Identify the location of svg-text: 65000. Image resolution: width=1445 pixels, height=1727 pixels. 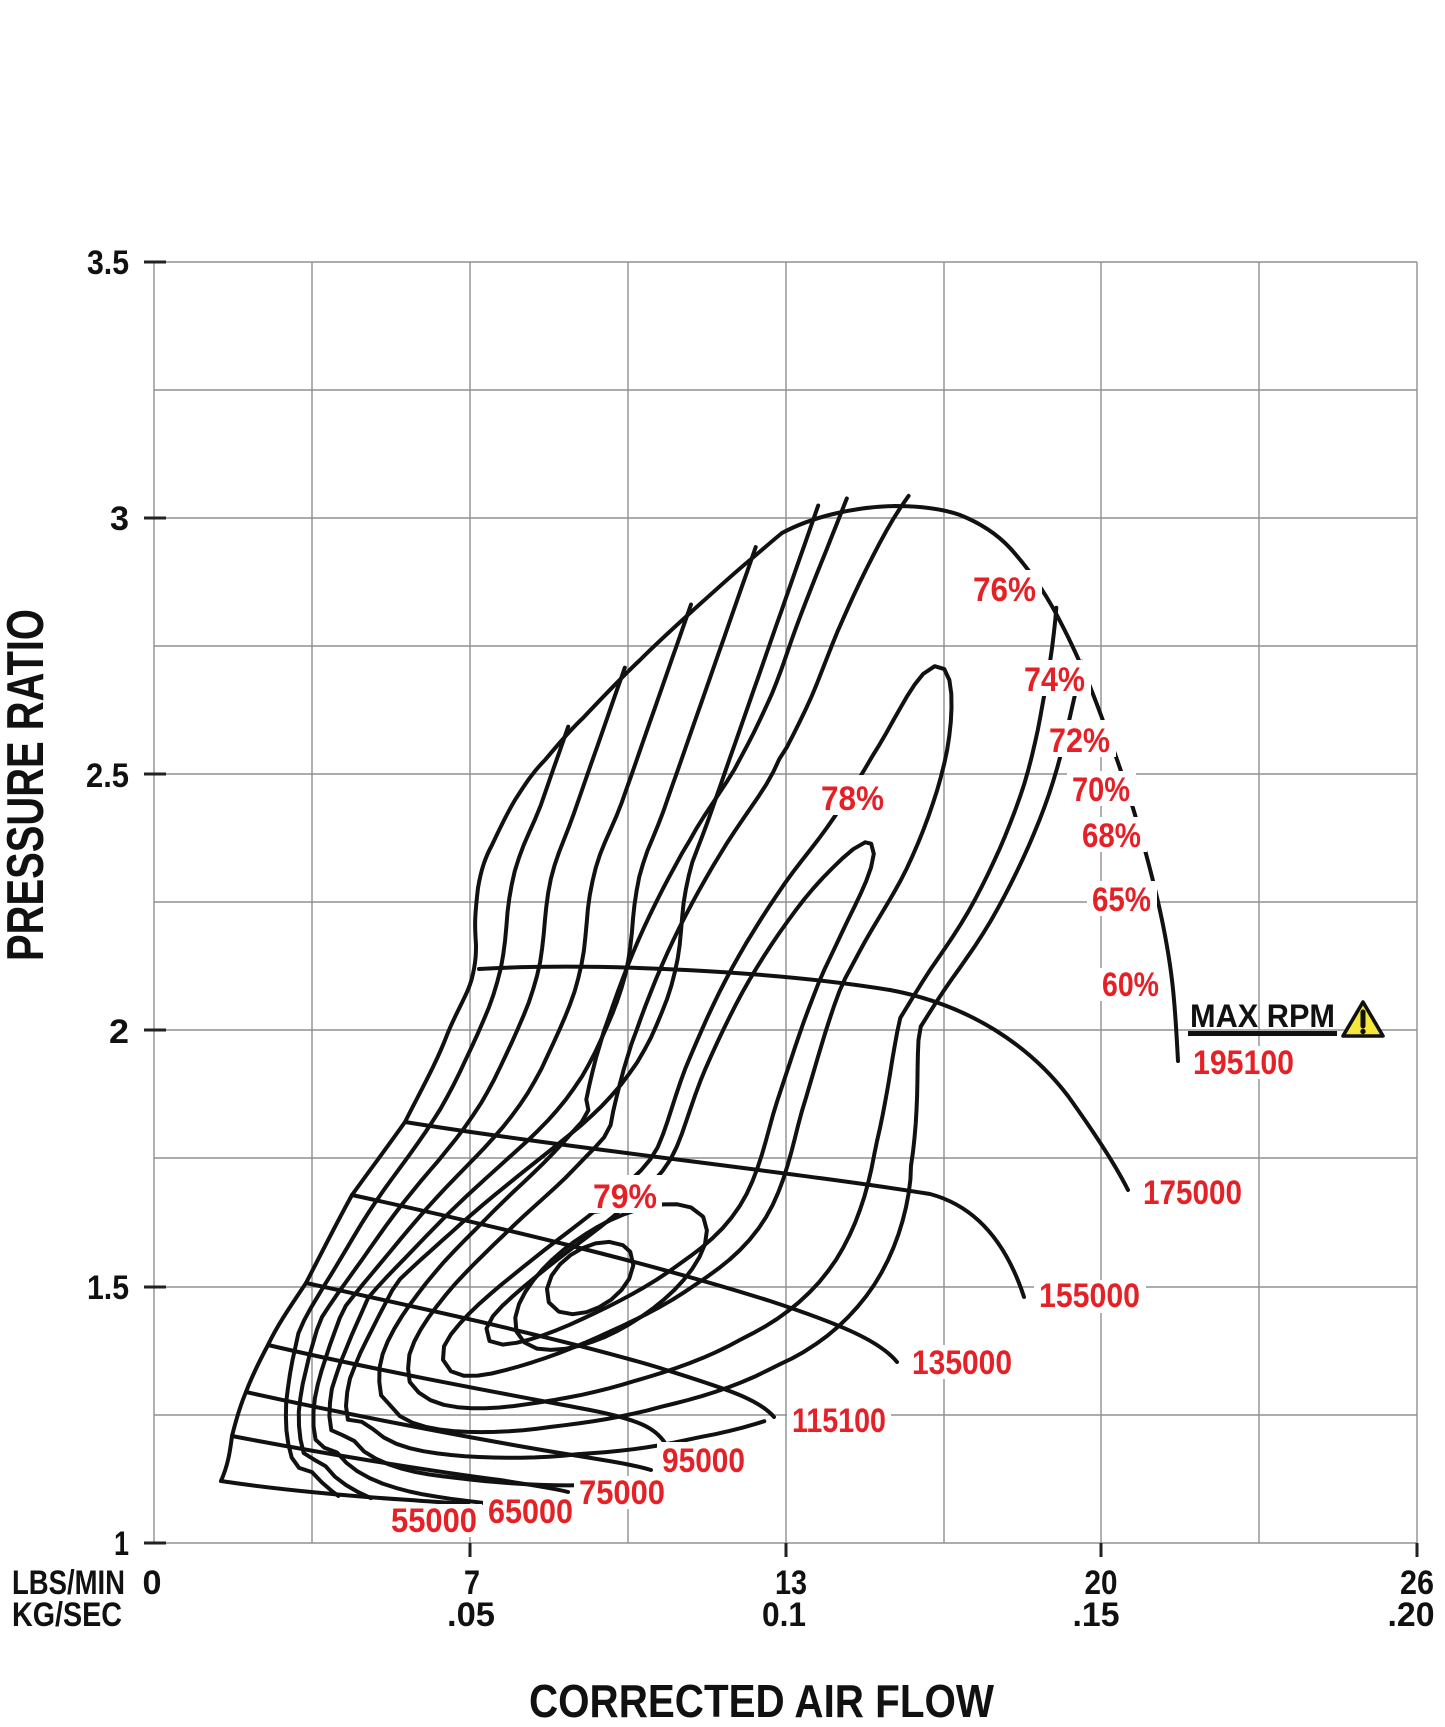
(530, 1512).